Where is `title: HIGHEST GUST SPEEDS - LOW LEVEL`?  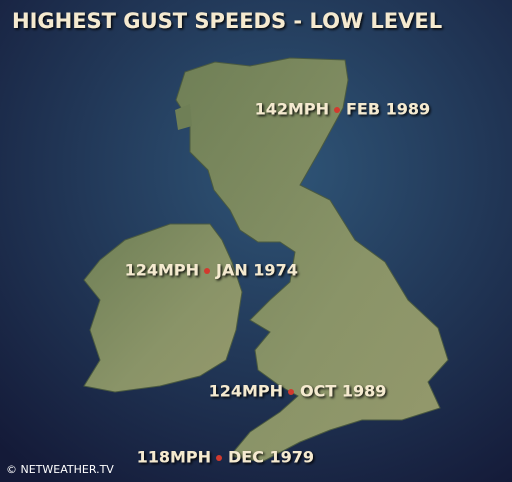 title: HIGHEST GUST SPEEDS - LOW LEVEL is located at coordinates (227, 21).